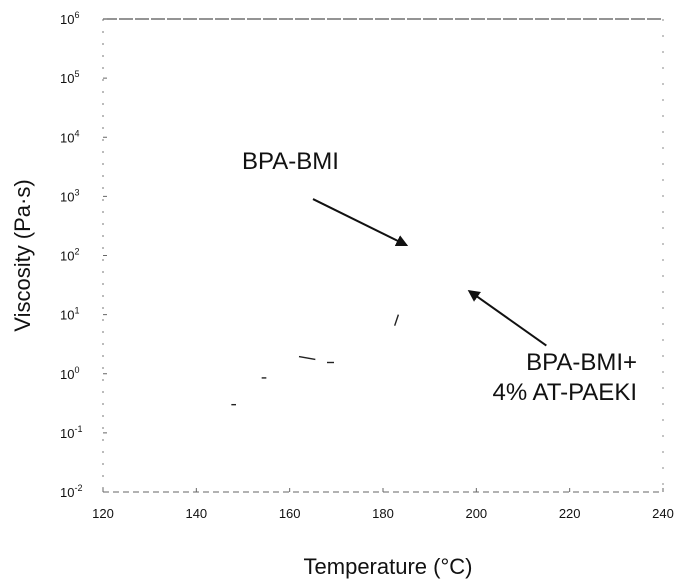  I want to click on x-tick-label: 140, so click(196, 513).